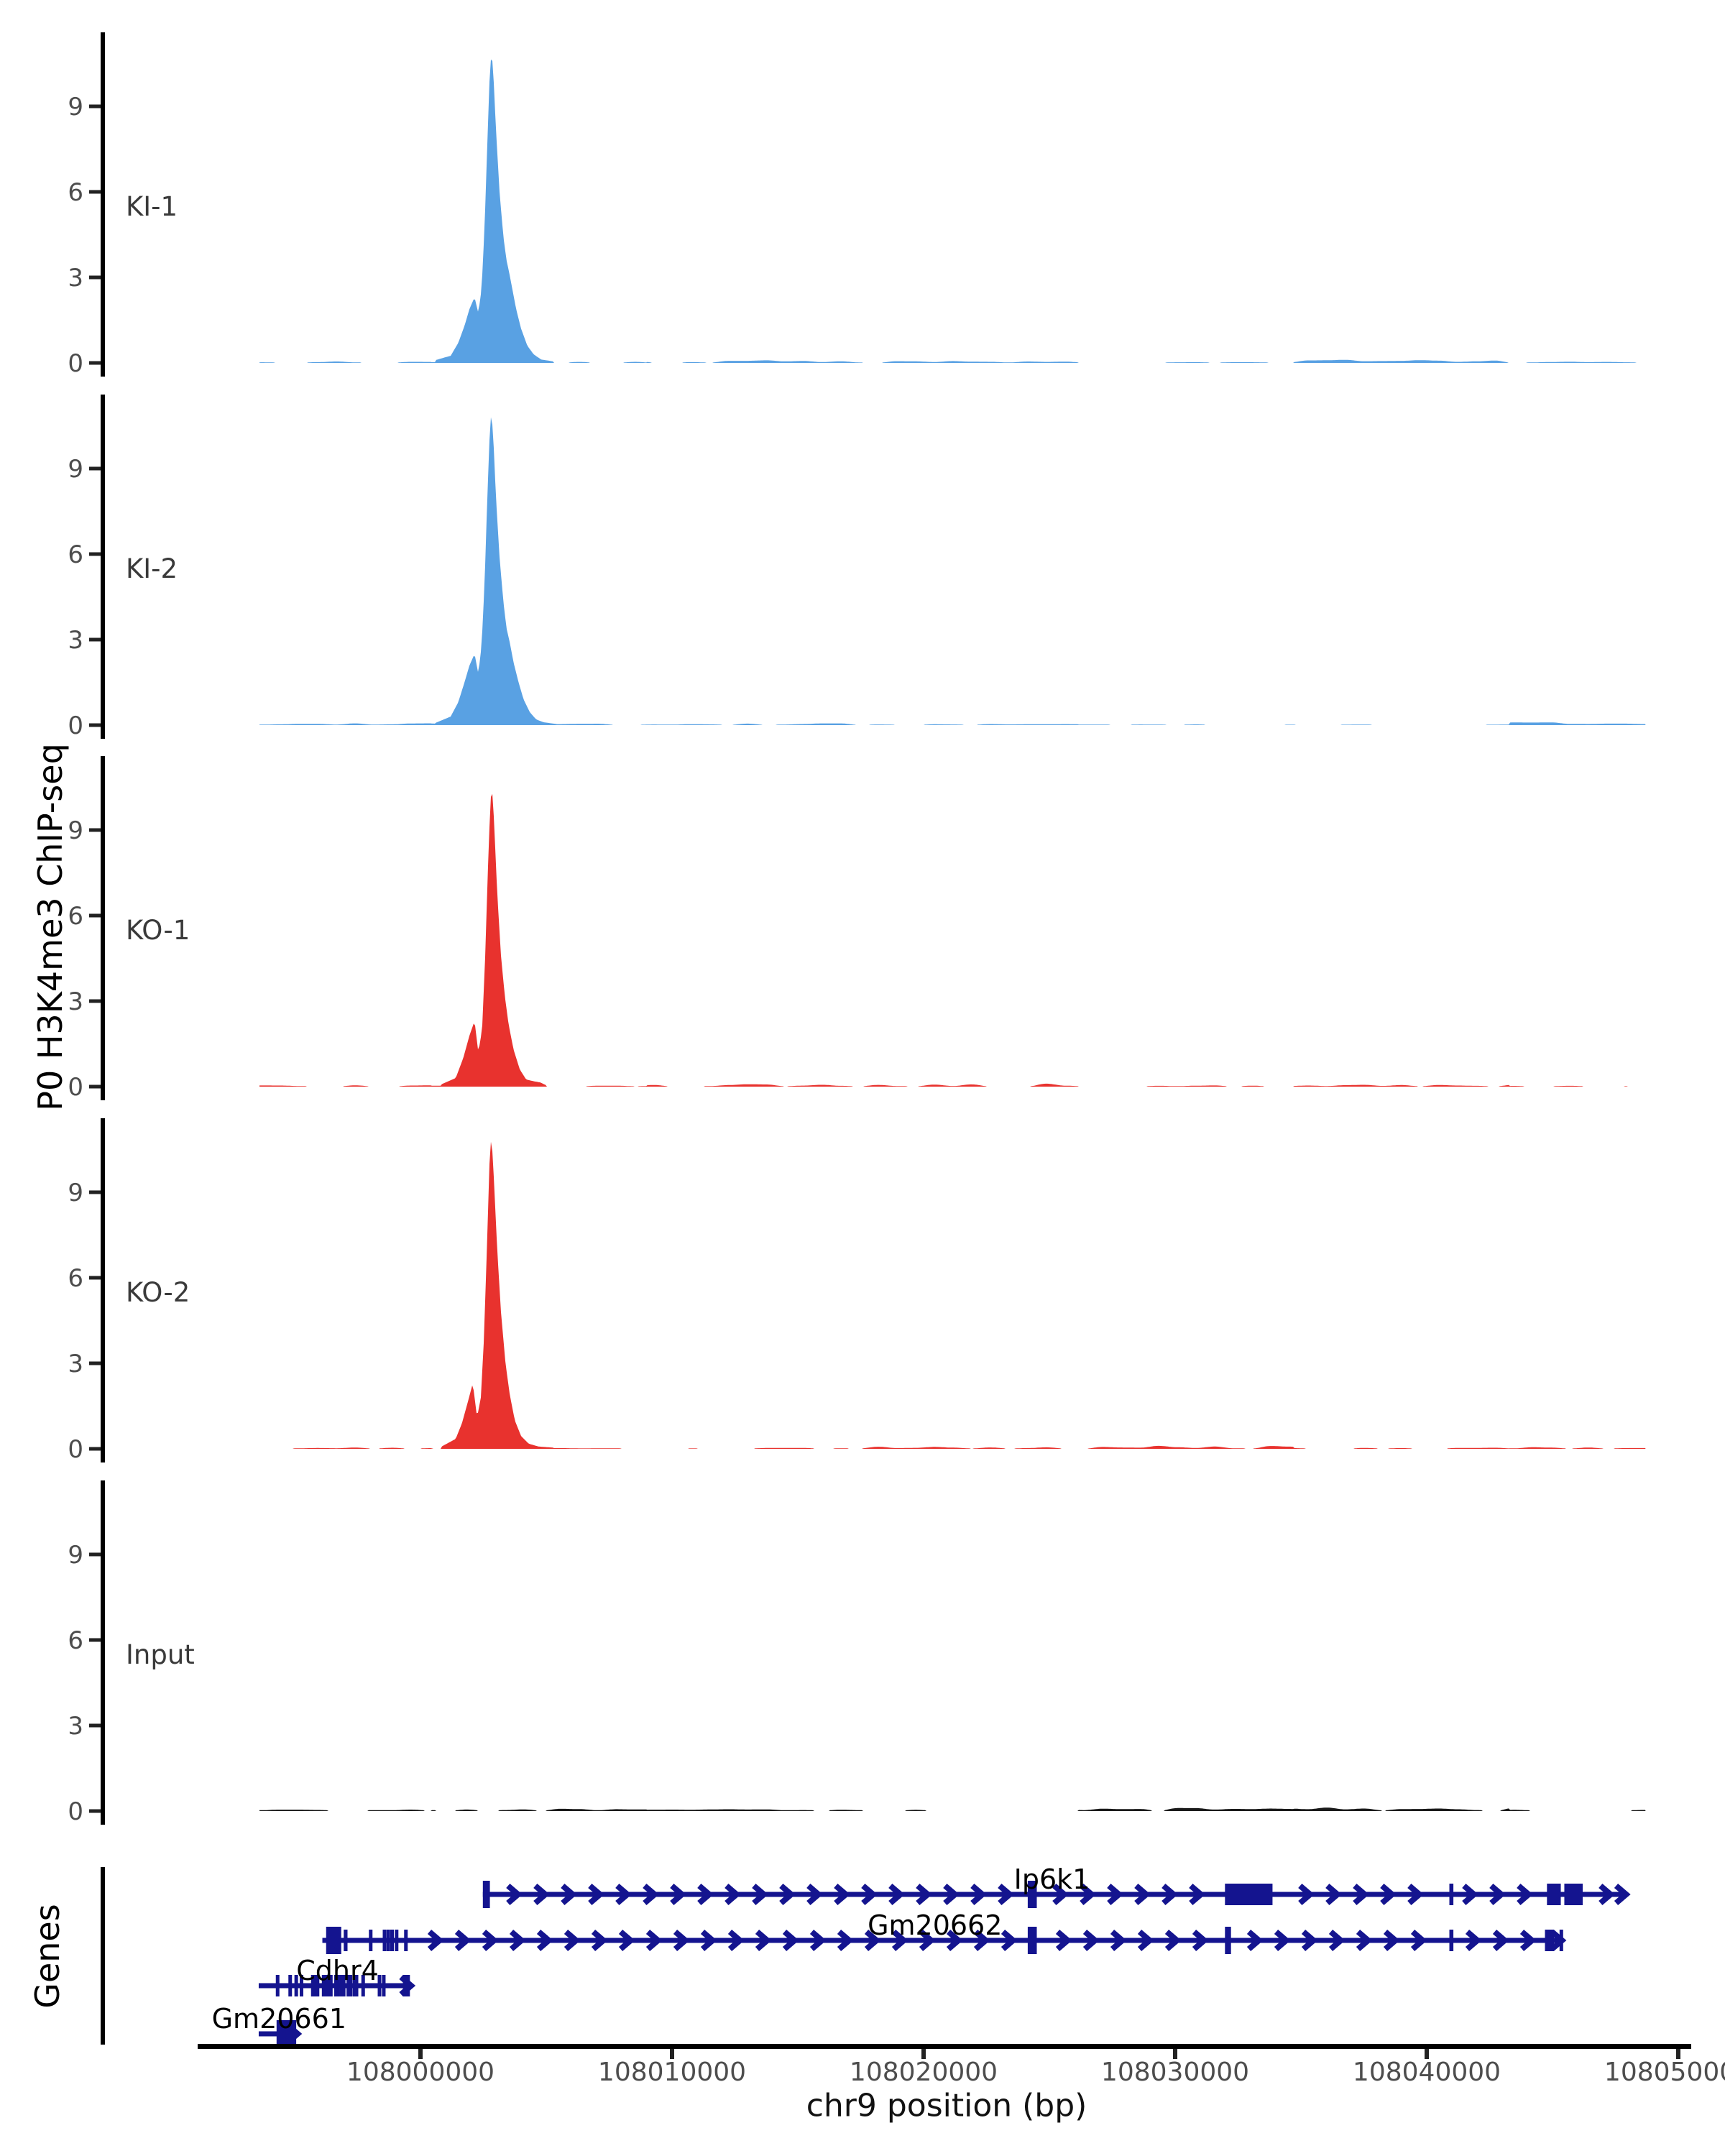  I want to click on track-y-axis-line, so click(103, 1290).